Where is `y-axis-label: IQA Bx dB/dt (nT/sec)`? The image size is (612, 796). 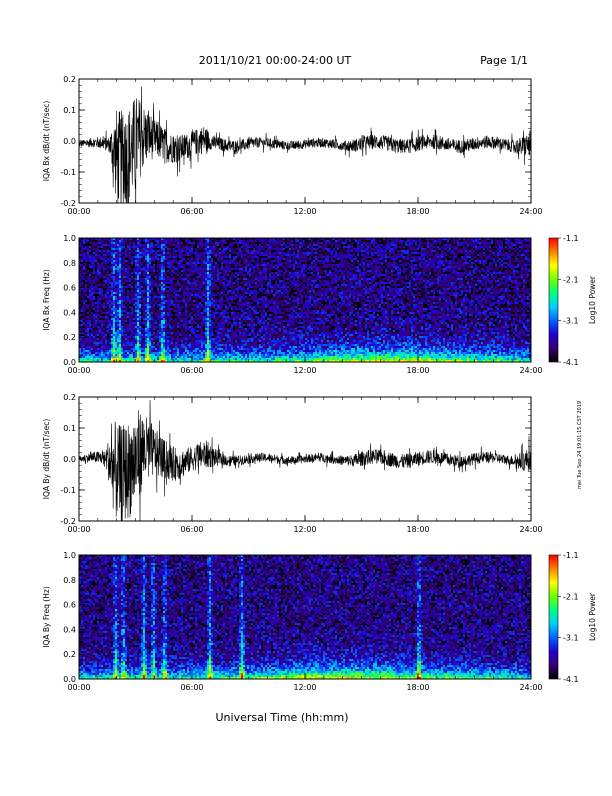 y-axis-label: IQA Bx dB/dt (nT/sec) is located at coordinates (46, 141).